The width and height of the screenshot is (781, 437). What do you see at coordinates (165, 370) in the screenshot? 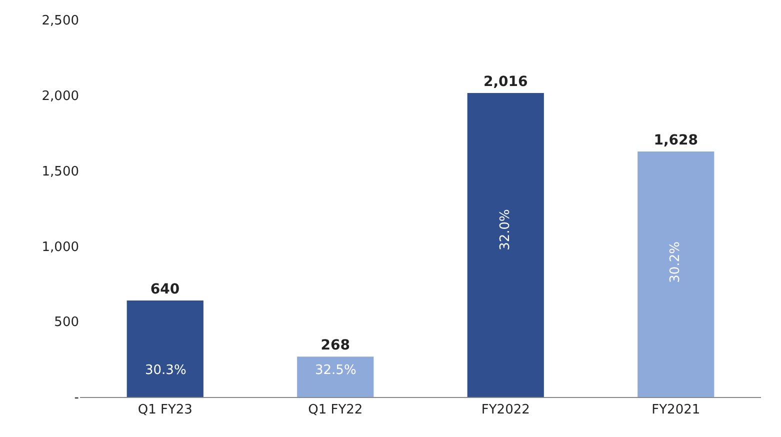
I see `annotation: 30.3%` at bounding box center [165, 370].